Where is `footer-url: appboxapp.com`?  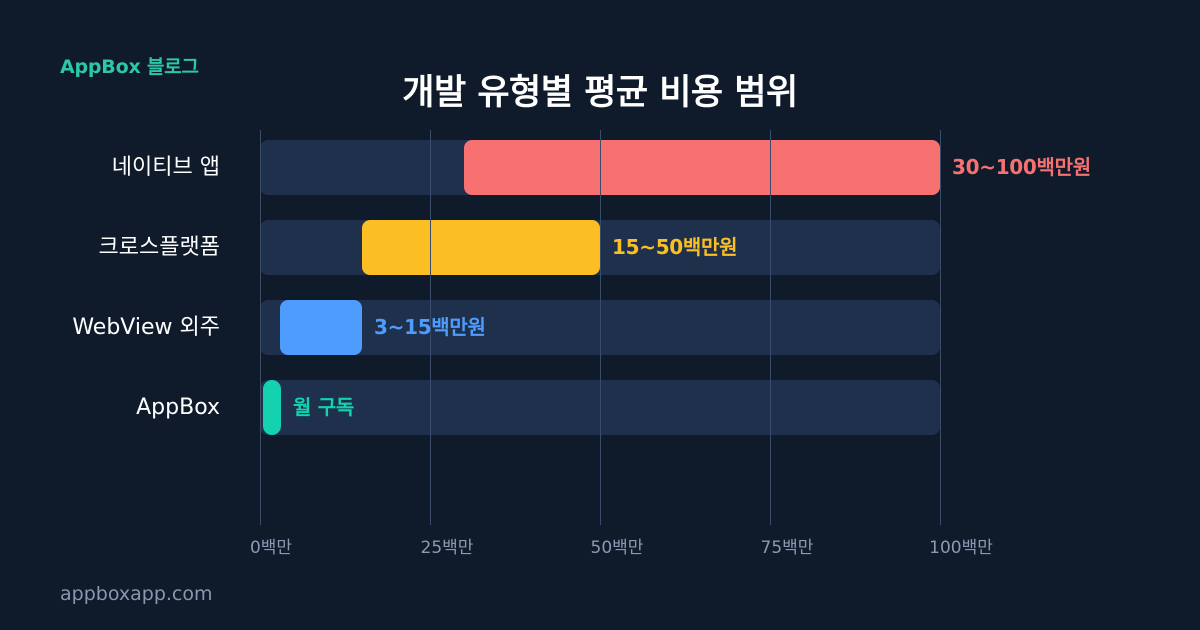
footer-url: appboxapp.com is located at coordinates (136, 594).